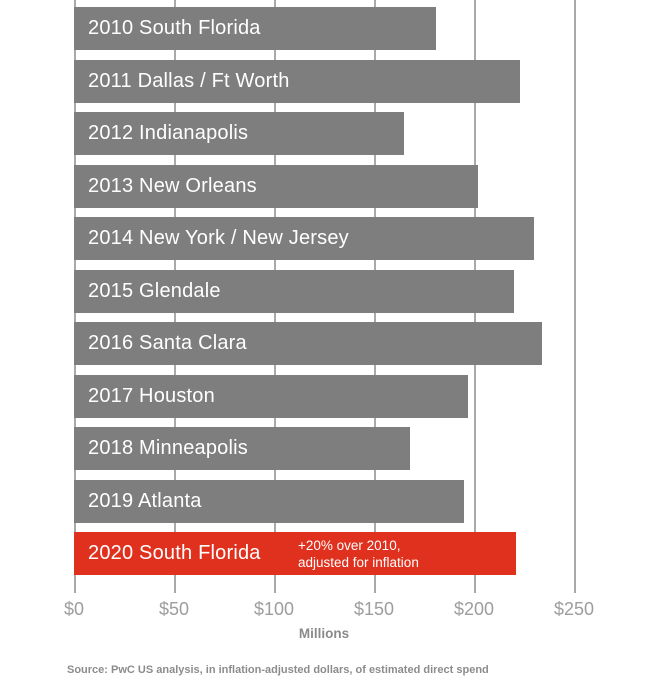 The height and width of the screenshot is (685, 655). What do you see at coordinates (349, 545) in the screenshot?
I see `annotation-line1: +20% over 2010,` at bounding box center [349, 545].